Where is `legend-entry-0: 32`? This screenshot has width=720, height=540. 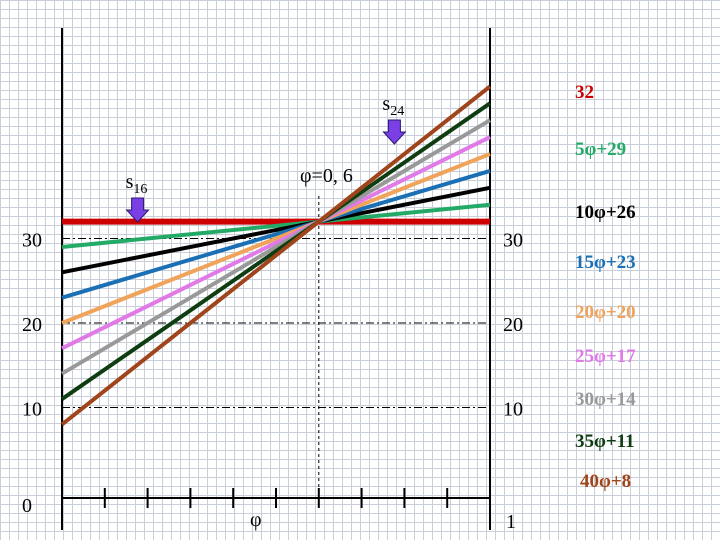
legend-entry-0: 32 is located at coordinates (584, 92).